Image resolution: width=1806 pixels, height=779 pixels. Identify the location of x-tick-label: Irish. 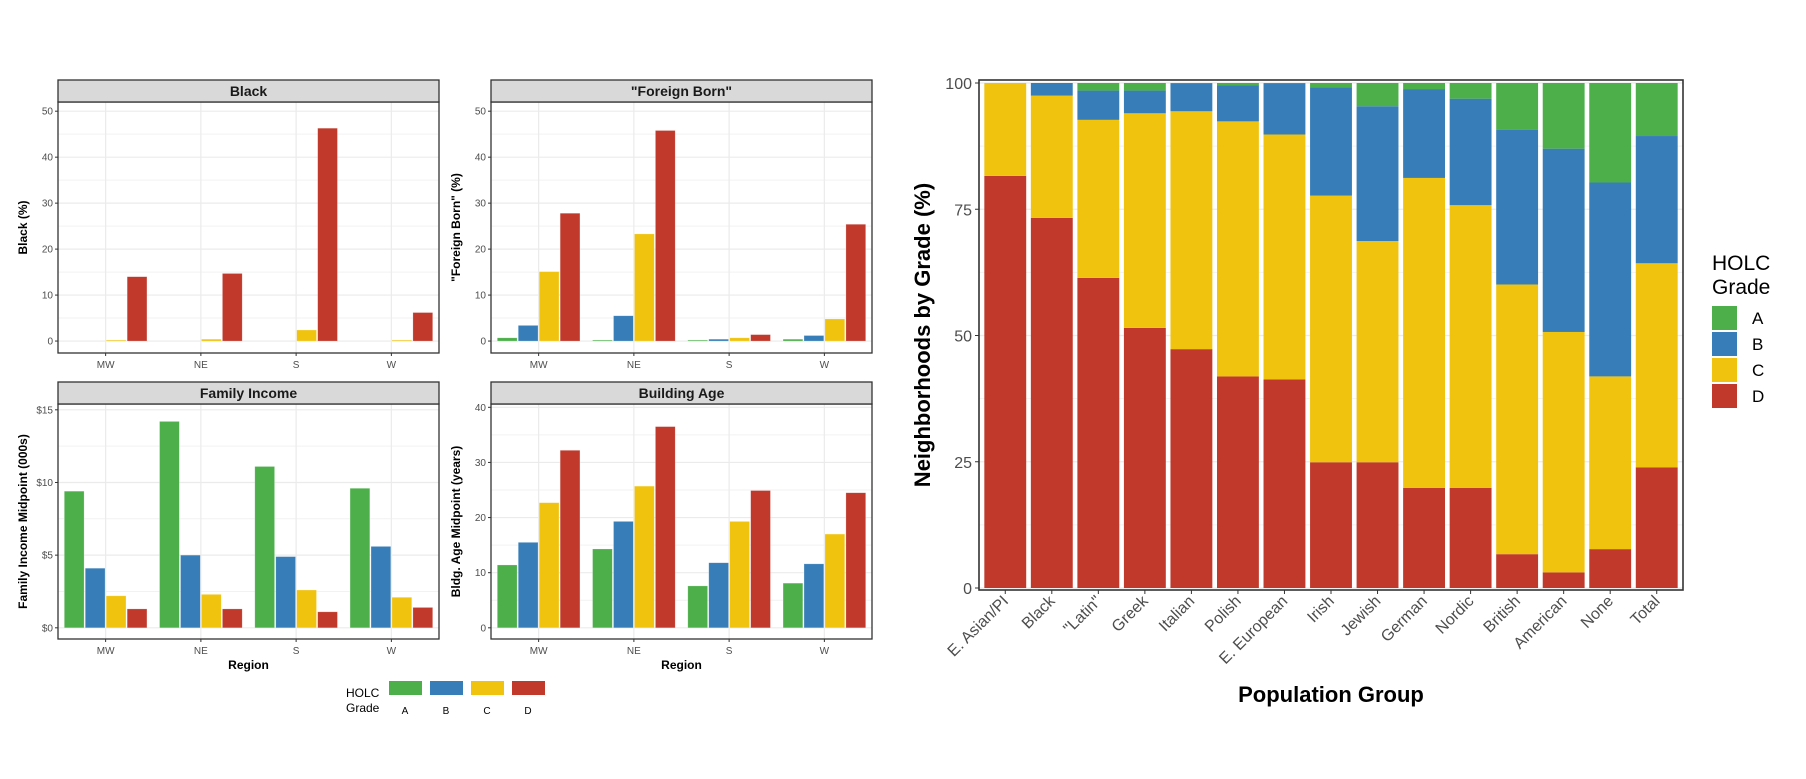
(1320, 609).